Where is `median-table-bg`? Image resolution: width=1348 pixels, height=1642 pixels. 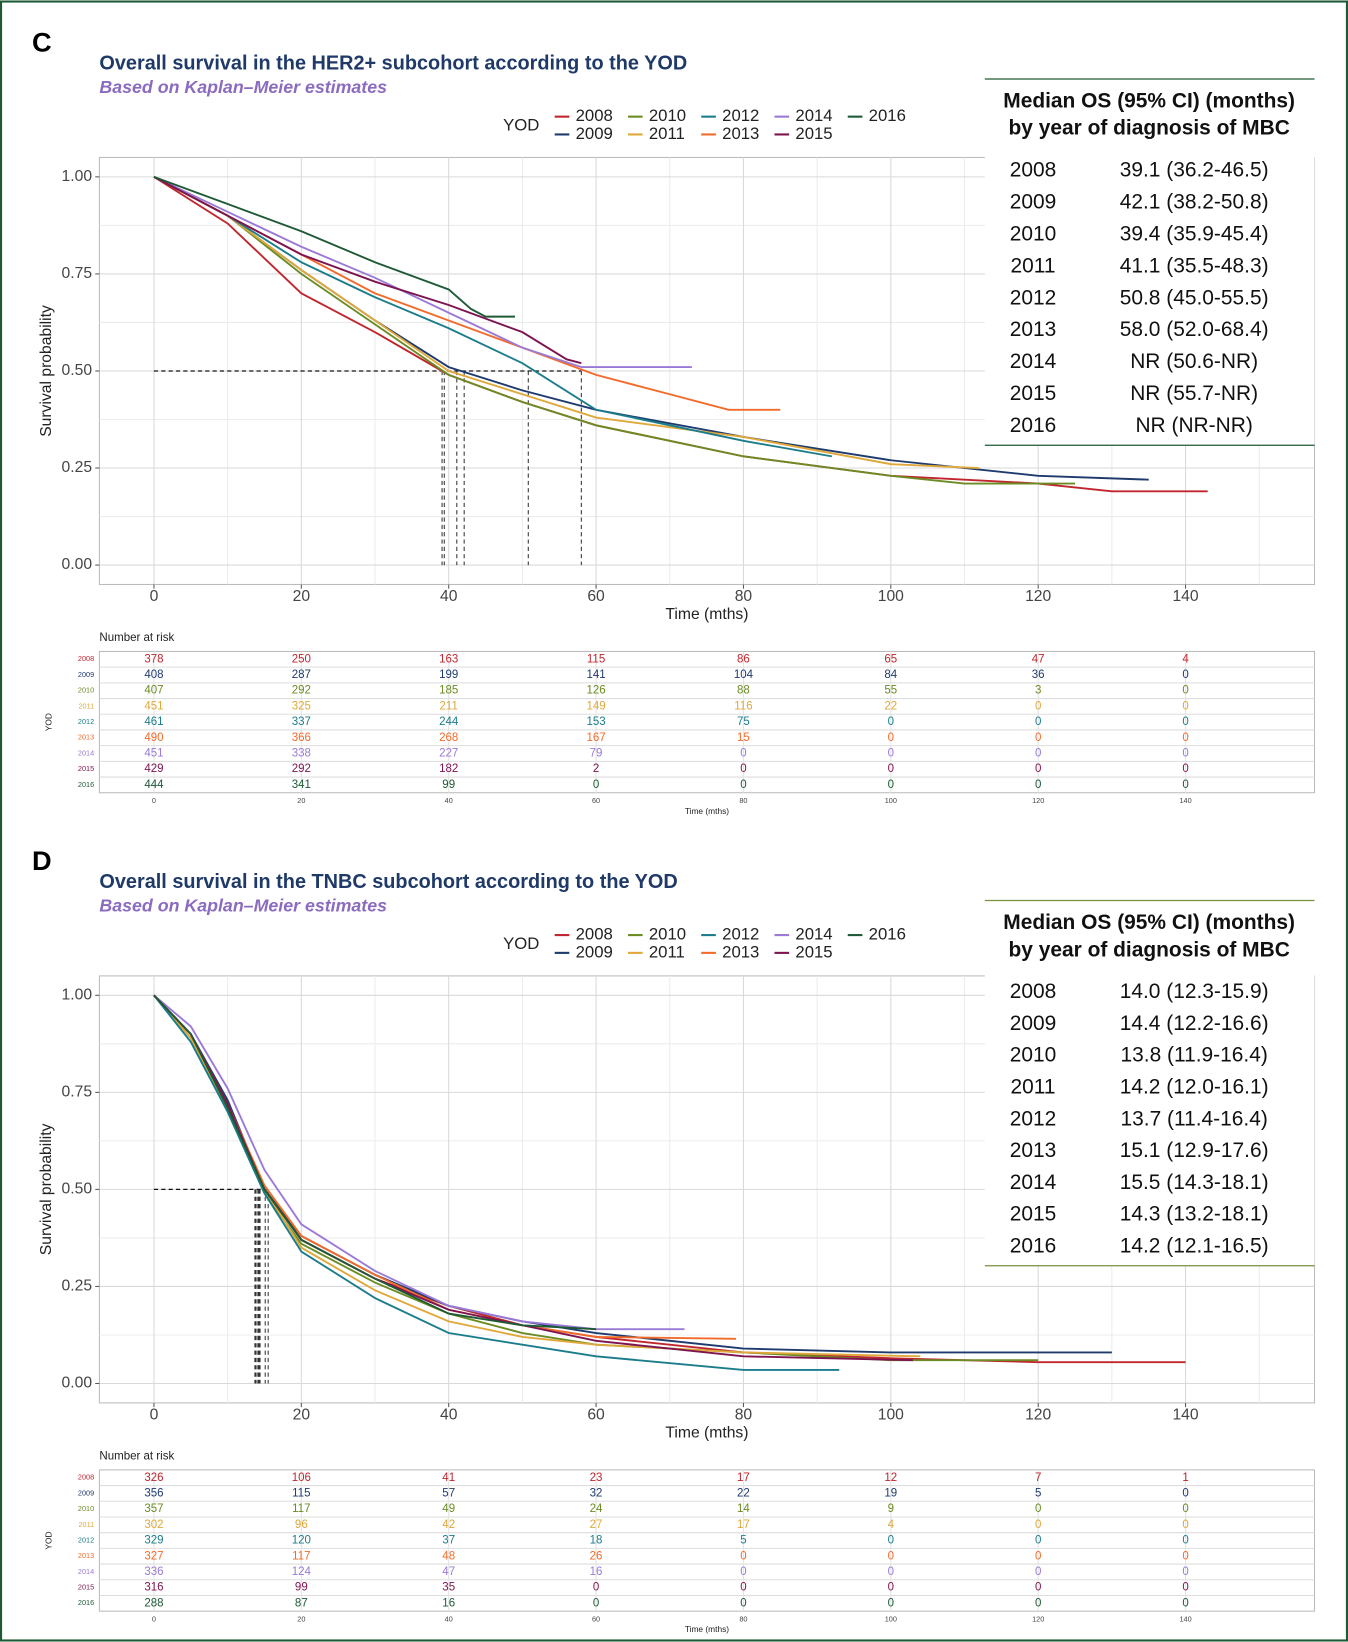
median-table-bg is located at coordinates (1149, 1083).